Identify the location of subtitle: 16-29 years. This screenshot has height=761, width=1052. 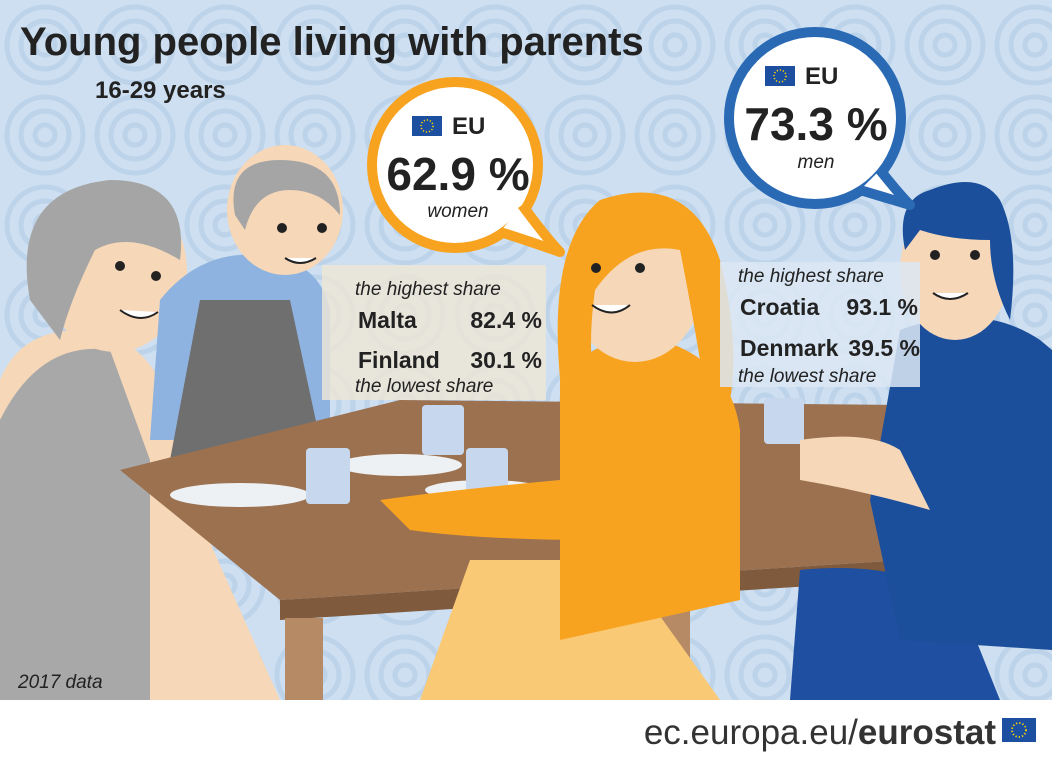
(160, 90).